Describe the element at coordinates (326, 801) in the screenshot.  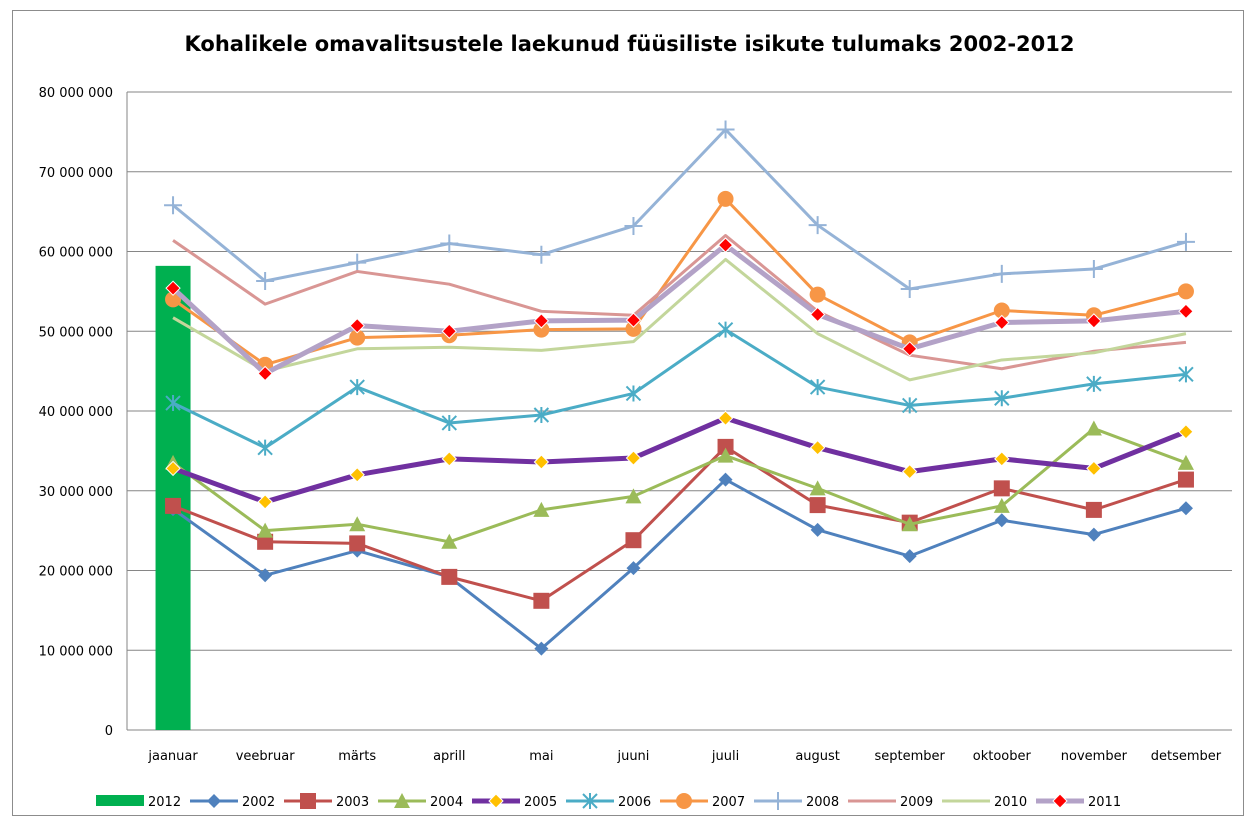
I see `legend-item-2003: 2003` at that location.